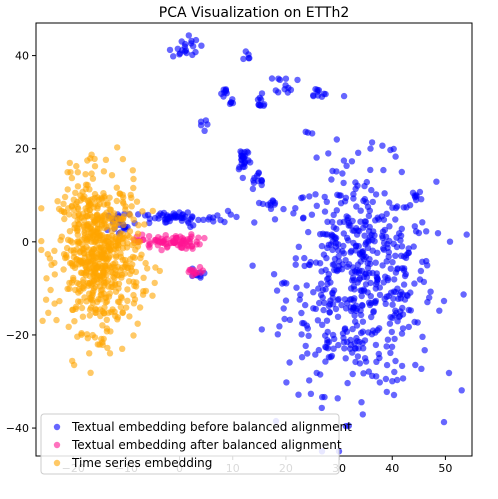  What do you see at coordinates (254, 13) in the screenshot?
I see `chart-title: PCA Visualization on ETTh2` at bounding box center [254, 13].